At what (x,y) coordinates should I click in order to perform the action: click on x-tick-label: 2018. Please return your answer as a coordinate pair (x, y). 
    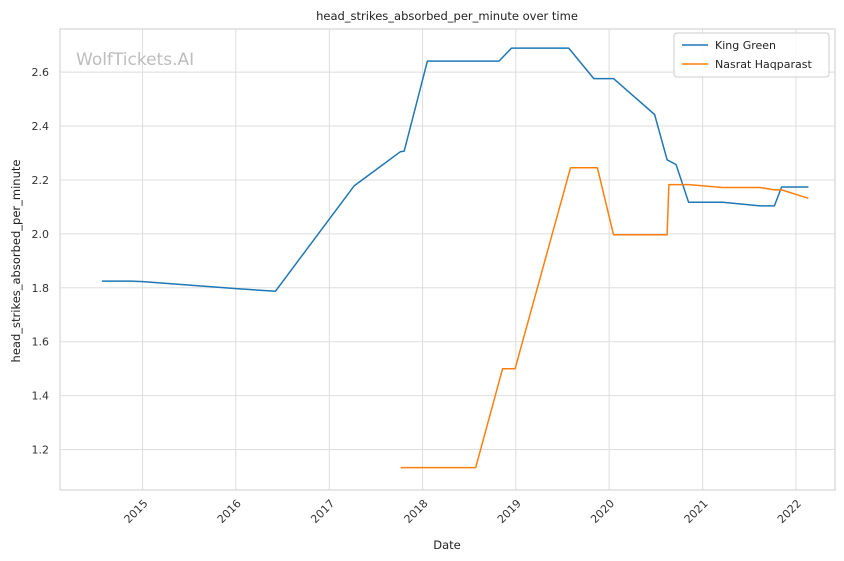
    Looking at the image, I should click on (416, 511).